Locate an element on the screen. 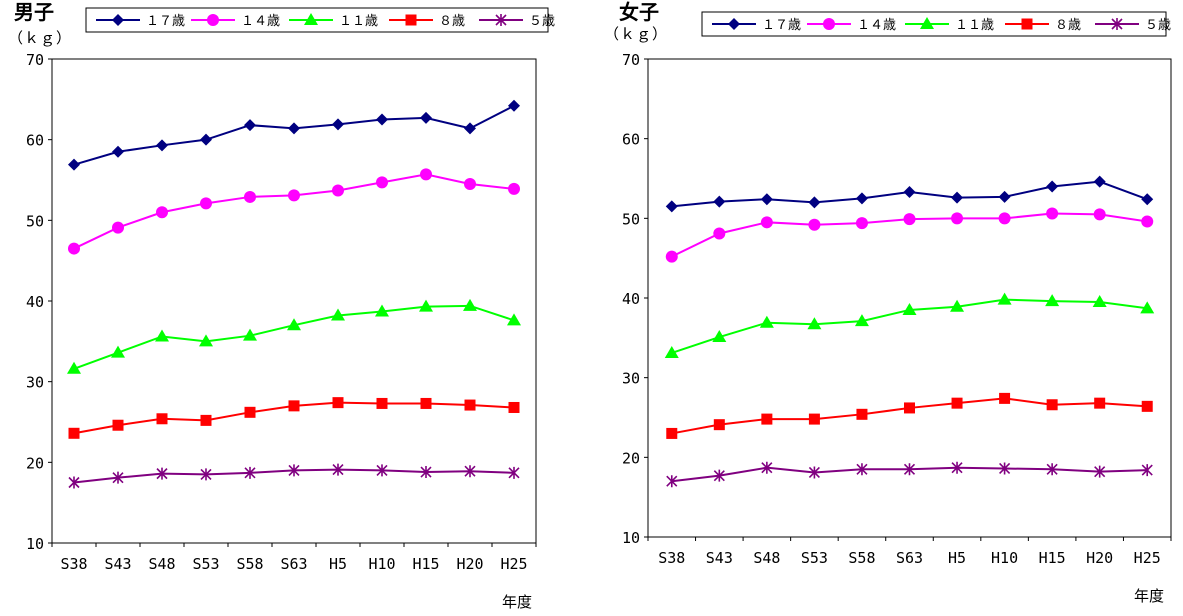  x-tick-label: S63 is located at coordinates (909, 558).